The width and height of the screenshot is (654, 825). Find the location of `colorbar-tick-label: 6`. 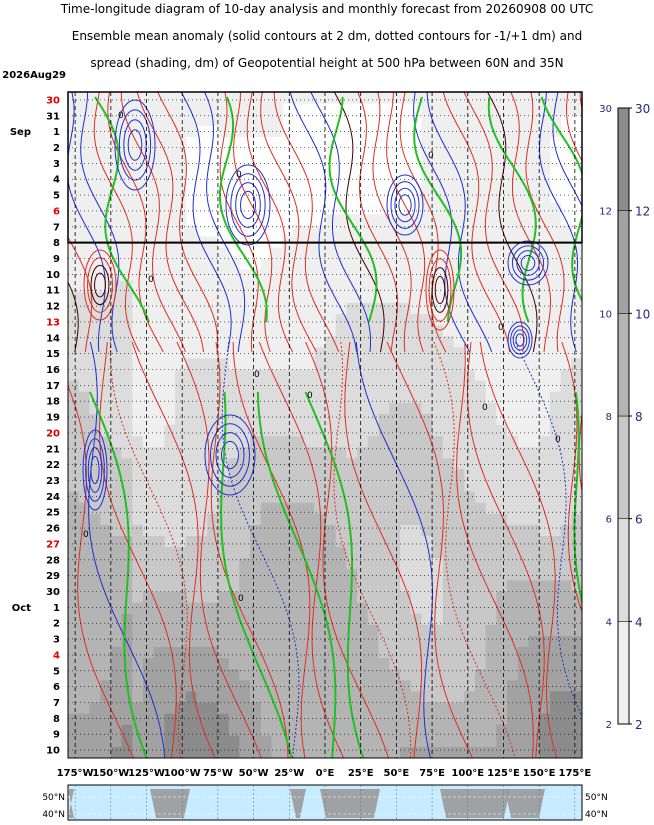

colorbar-tick-label: 6 is located at coordinates (639, 520).